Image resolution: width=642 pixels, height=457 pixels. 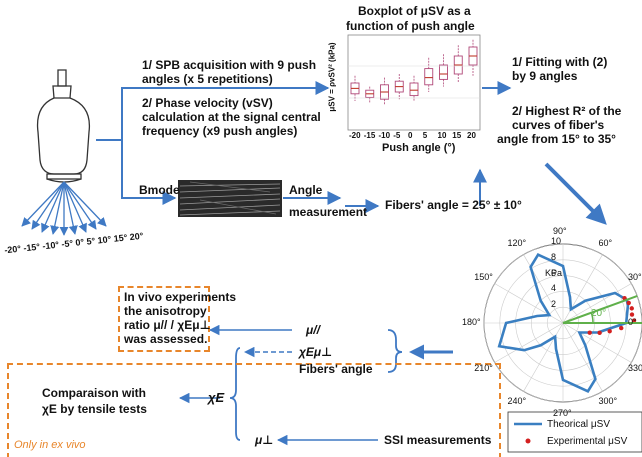 What do you see at coordinates (220, 131) in the screenshot?
I see `phase-text-3: frequency (x9 push angles)` at bounding box center [220, 131].